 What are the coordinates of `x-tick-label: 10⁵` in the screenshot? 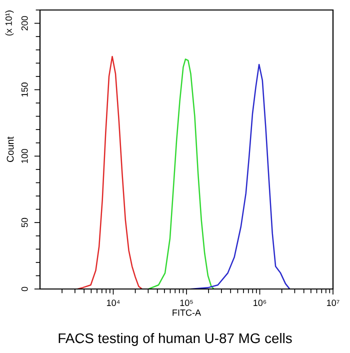 It's located at (186, 303).